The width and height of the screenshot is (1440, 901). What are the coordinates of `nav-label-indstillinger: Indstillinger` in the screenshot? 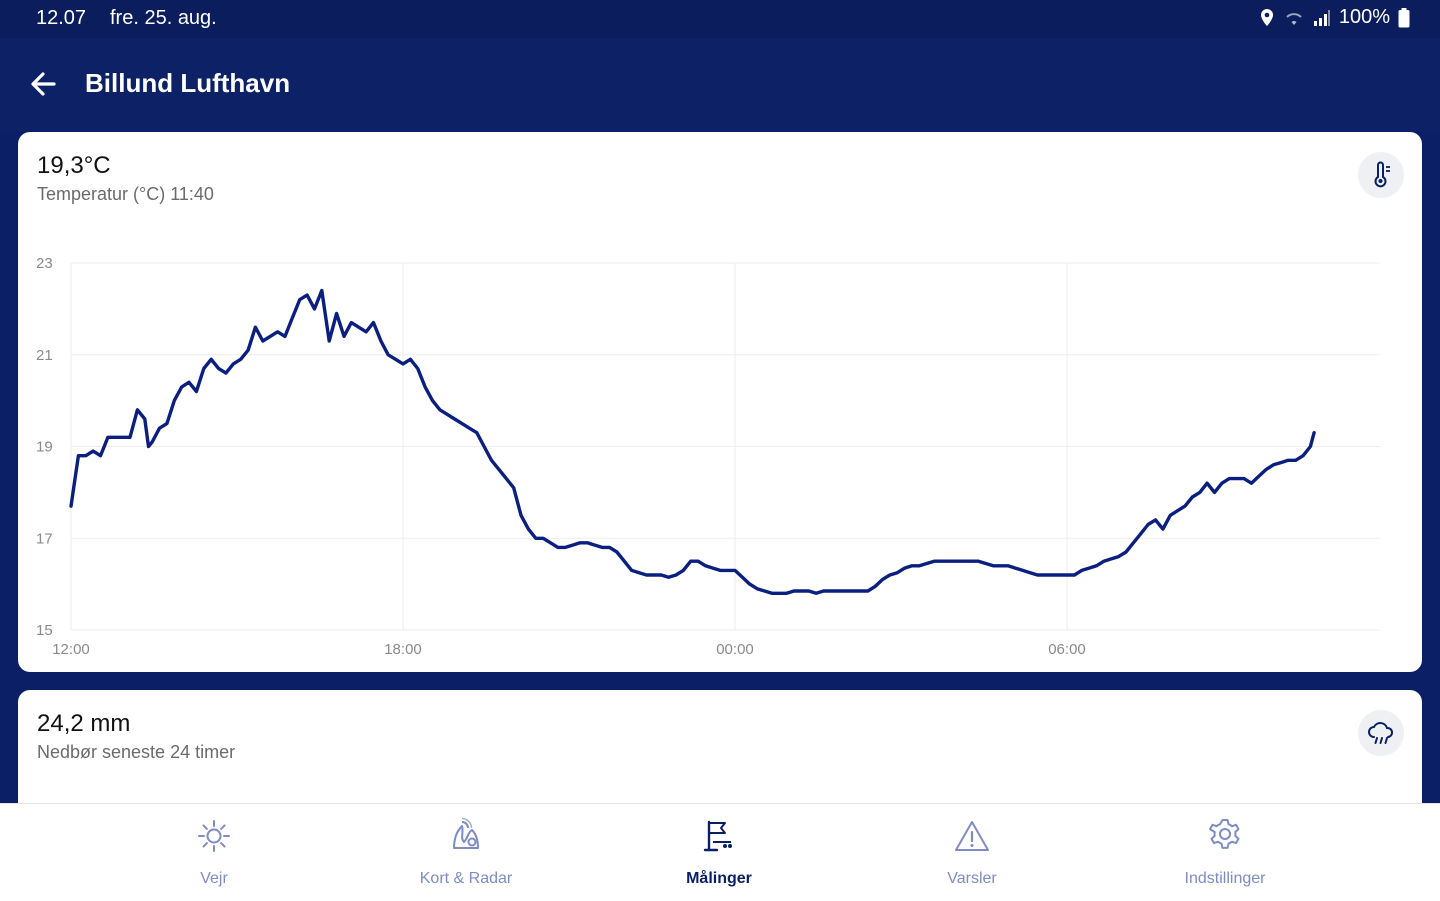 It's located at (1225, 878).